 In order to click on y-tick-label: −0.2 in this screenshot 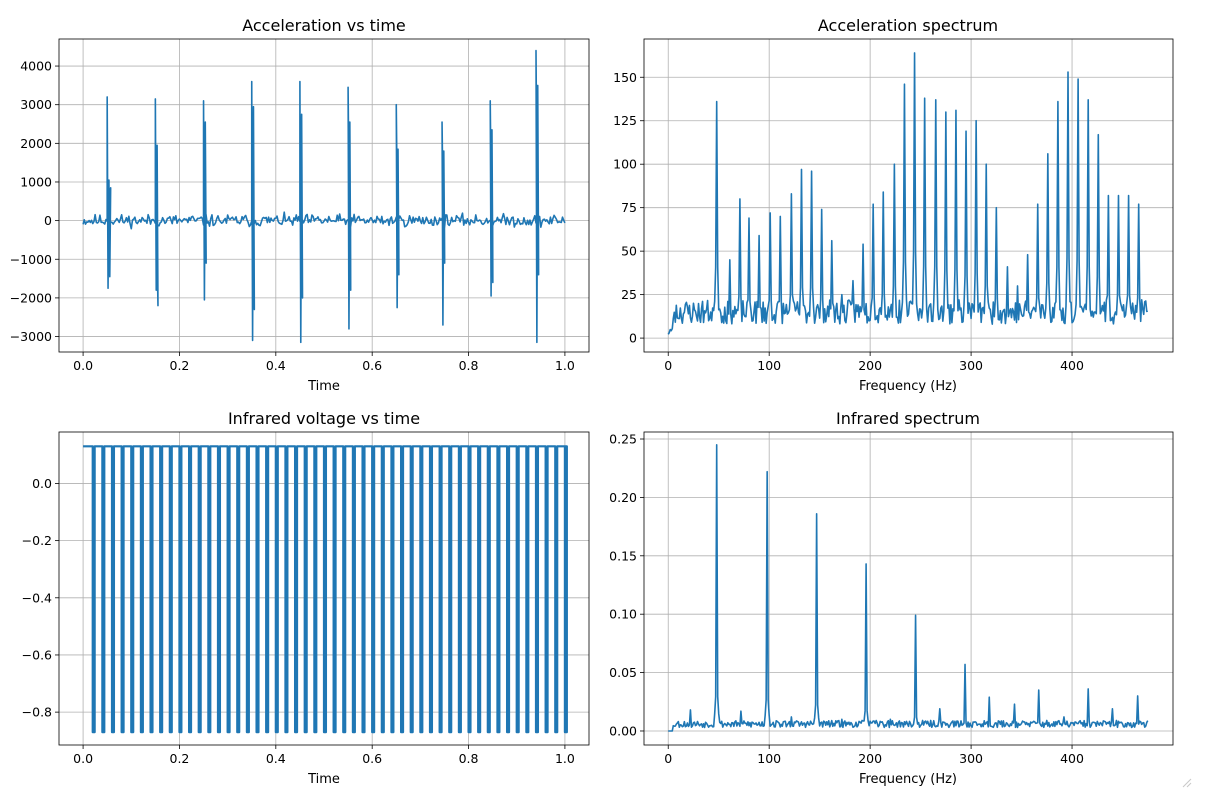, I will do `click(37, 540)`.